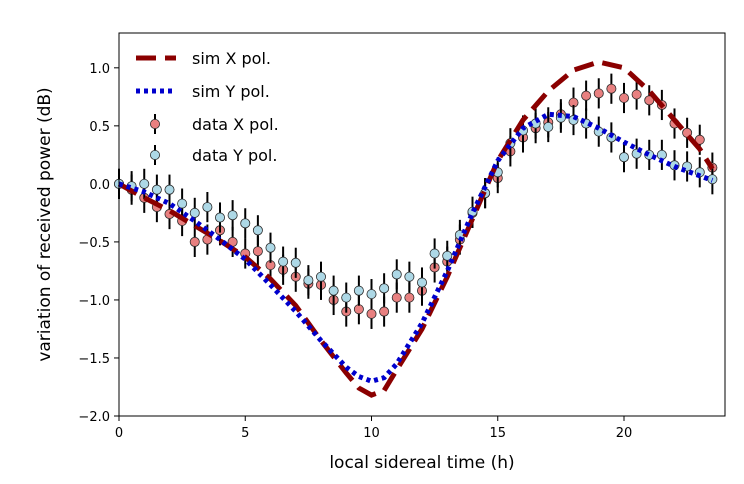 Image resolution: width=744 pixels, height=484 pixels. What do you see at coordinates (99, 185) in the screenshot?
I see `y-tick-label: 0.0` at bounding box center [99, 185].